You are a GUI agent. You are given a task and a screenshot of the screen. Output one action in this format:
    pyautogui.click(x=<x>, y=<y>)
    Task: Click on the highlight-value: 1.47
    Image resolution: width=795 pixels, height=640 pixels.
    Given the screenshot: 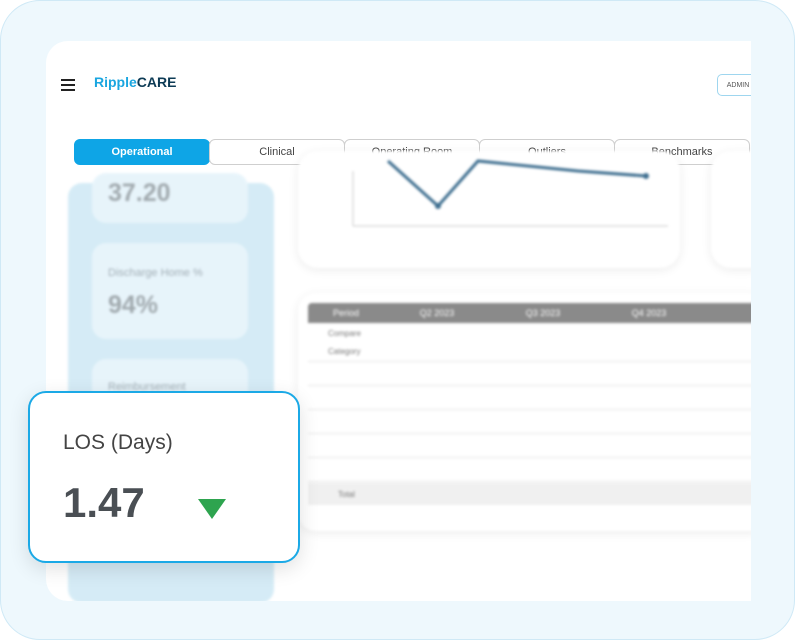 What is the action you would take?
    pyautogui.click(x=104, y=502)
    